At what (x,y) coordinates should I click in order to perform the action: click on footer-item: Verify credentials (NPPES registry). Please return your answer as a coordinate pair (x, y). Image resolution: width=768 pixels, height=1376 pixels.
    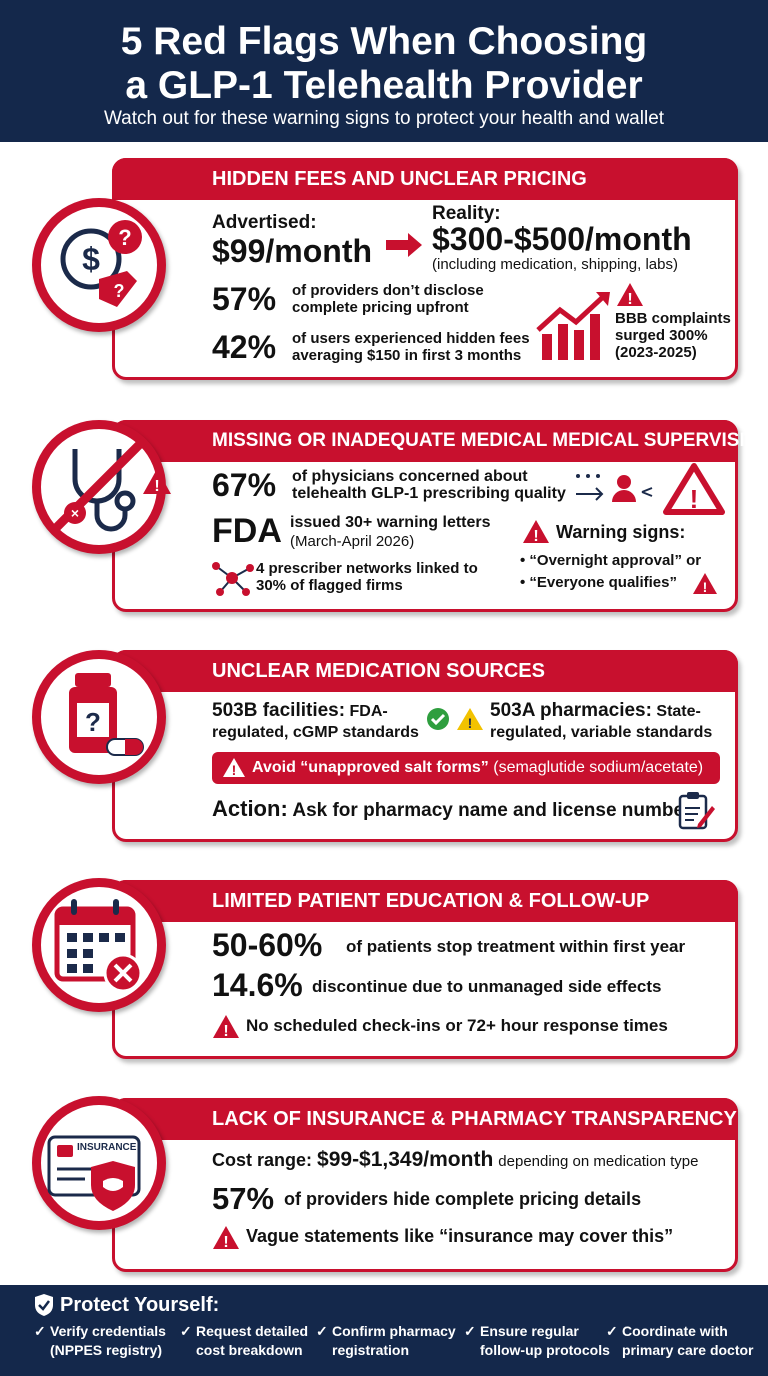
    Looking at the image, I should click on (102, 1341).